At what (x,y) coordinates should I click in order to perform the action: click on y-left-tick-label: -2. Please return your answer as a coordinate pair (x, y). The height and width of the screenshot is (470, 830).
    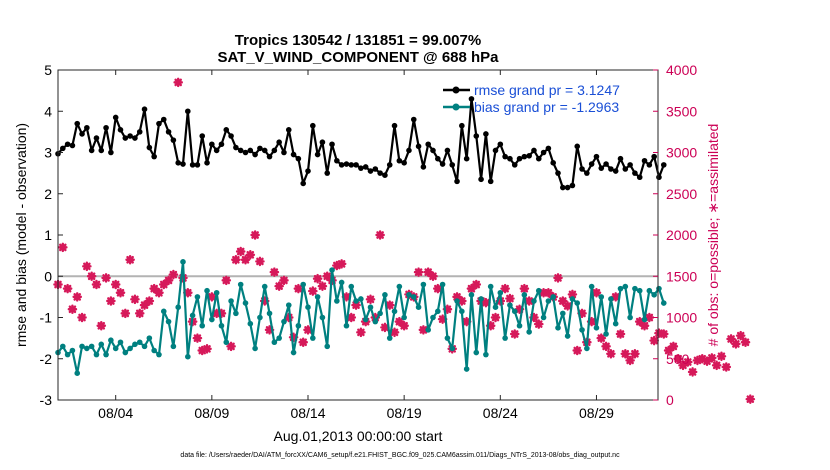
    Looking at the image, I should click on (46, 359).